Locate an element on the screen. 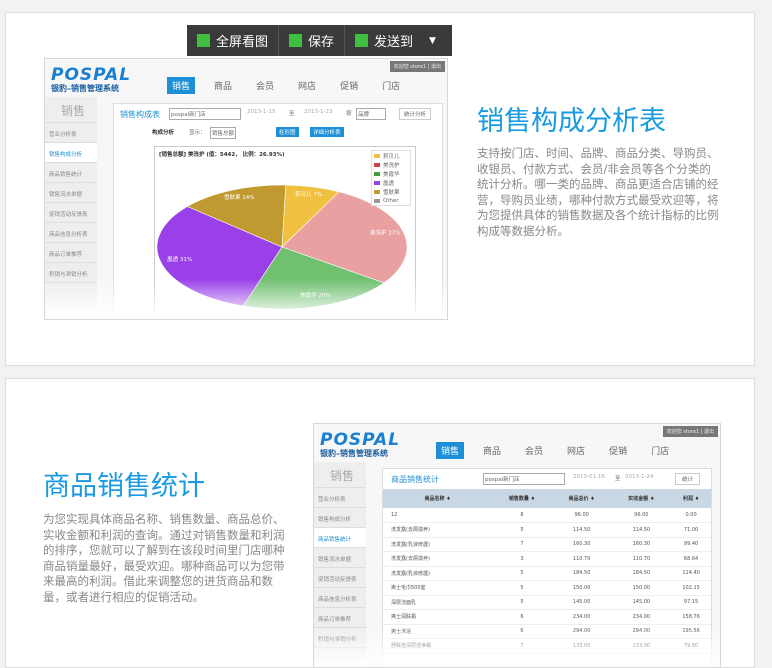  table-row: 洗发露(去屑滋养) 3 110.70 110.70 68.64 is located at coordinates (547, 559).